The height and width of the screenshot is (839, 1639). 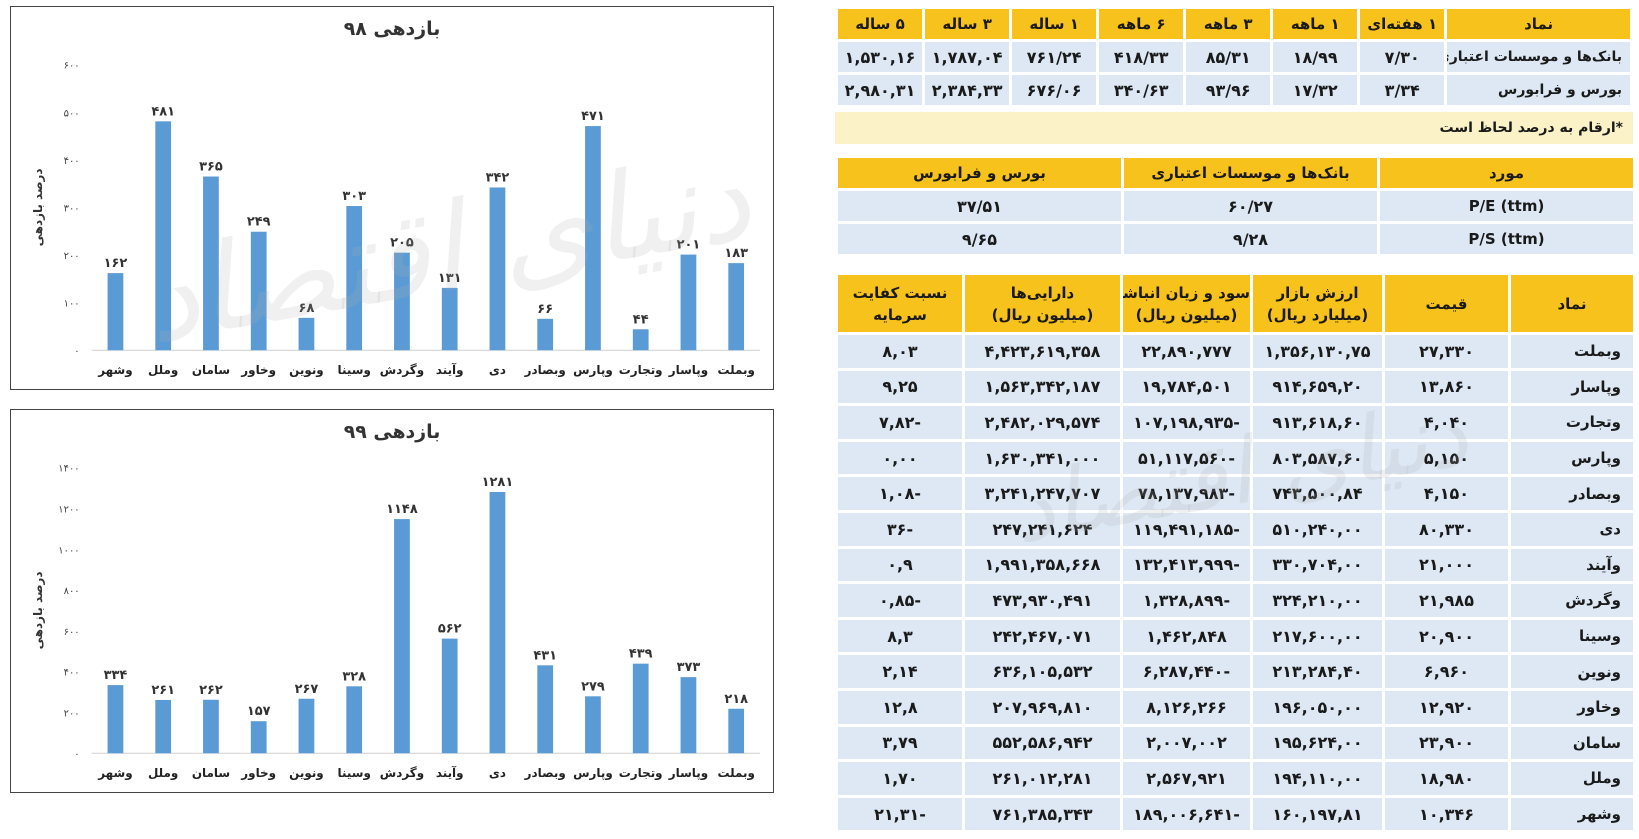 I want to click on y-tick-label: ۶۰۰, so click(x=72, y=66).